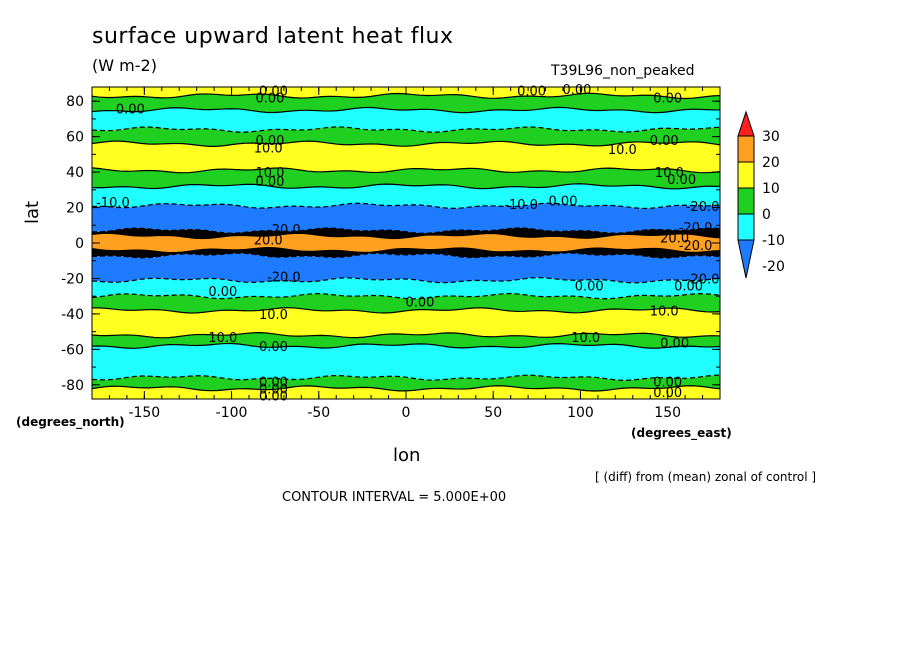  Describe the element at coordinates (771, 137) in the screenshot. I see `colorbar-label-0: 30` at that location.